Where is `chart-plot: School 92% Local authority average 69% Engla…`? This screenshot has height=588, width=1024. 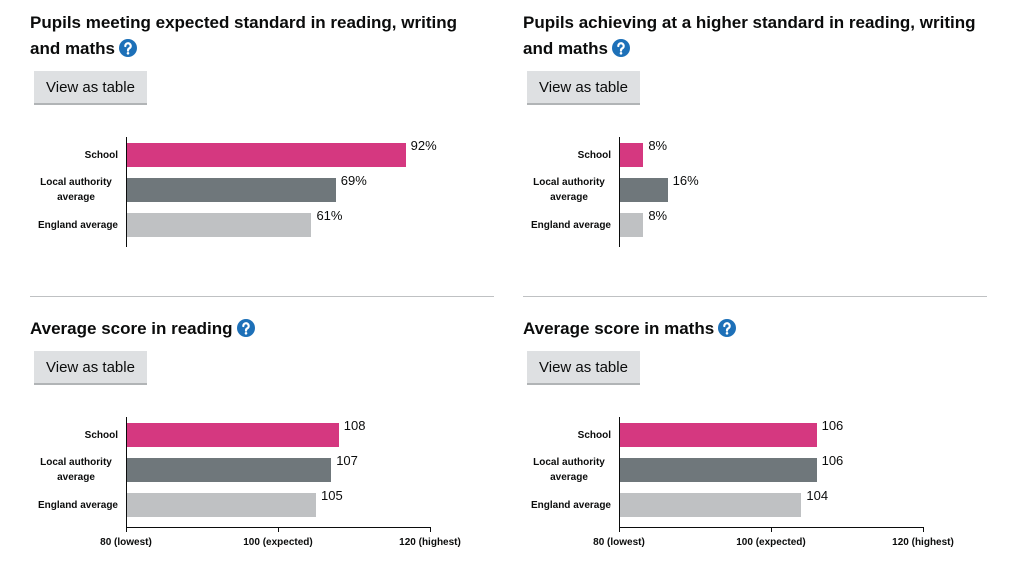
chart-plot: School 92% Local authority average 69% Engla… is located at coordinates (262, 188).